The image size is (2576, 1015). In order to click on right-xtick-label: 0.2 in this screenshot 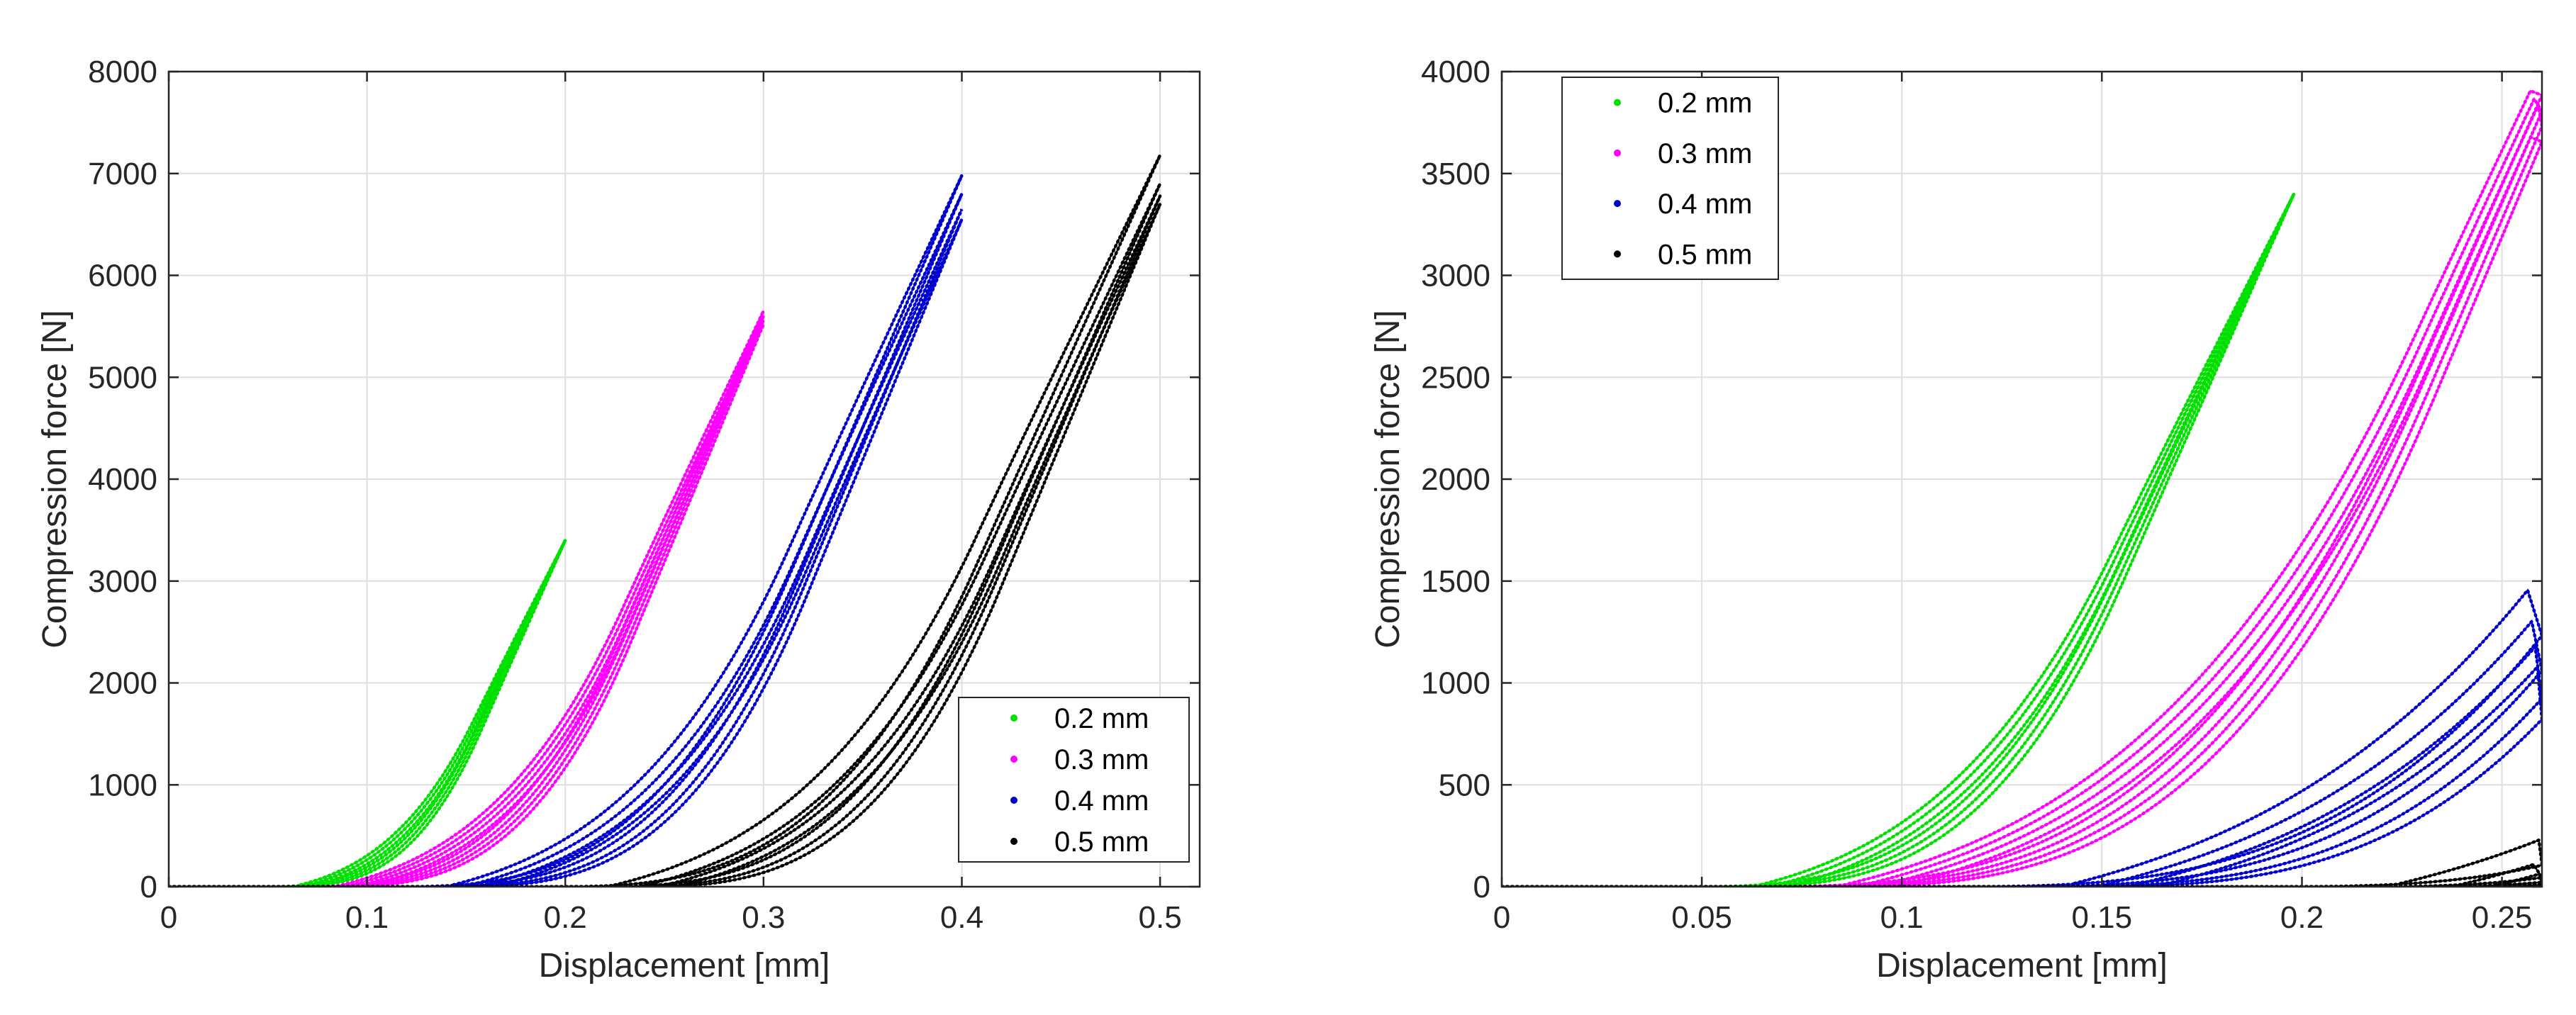, I will do `click(2302, 917)`.